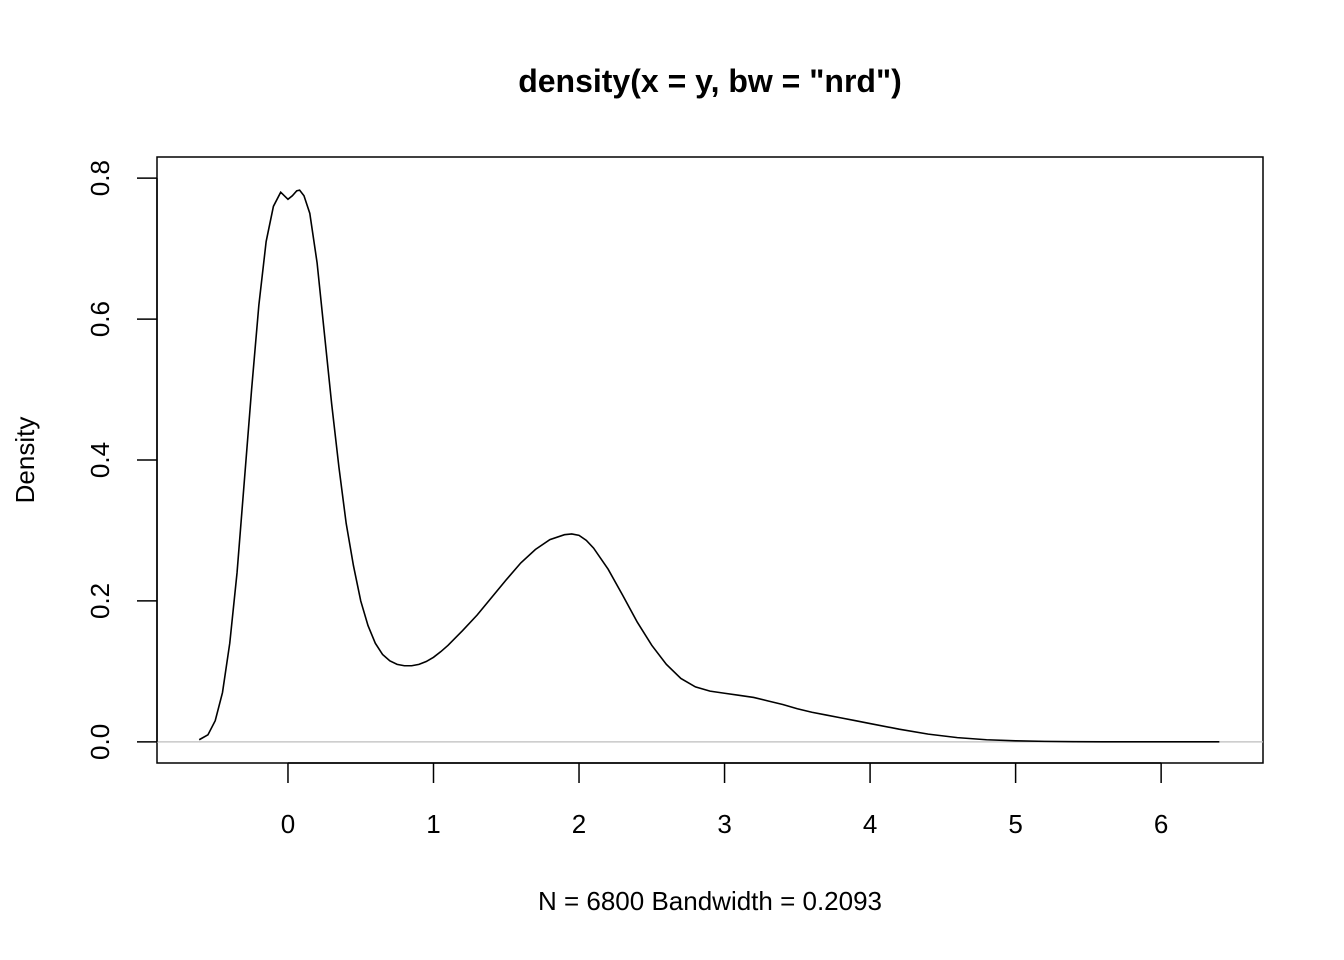 The width and height of the screenshot is (1344, 960). I want to click on y-tick-label: 0.6, so click(100, 319).